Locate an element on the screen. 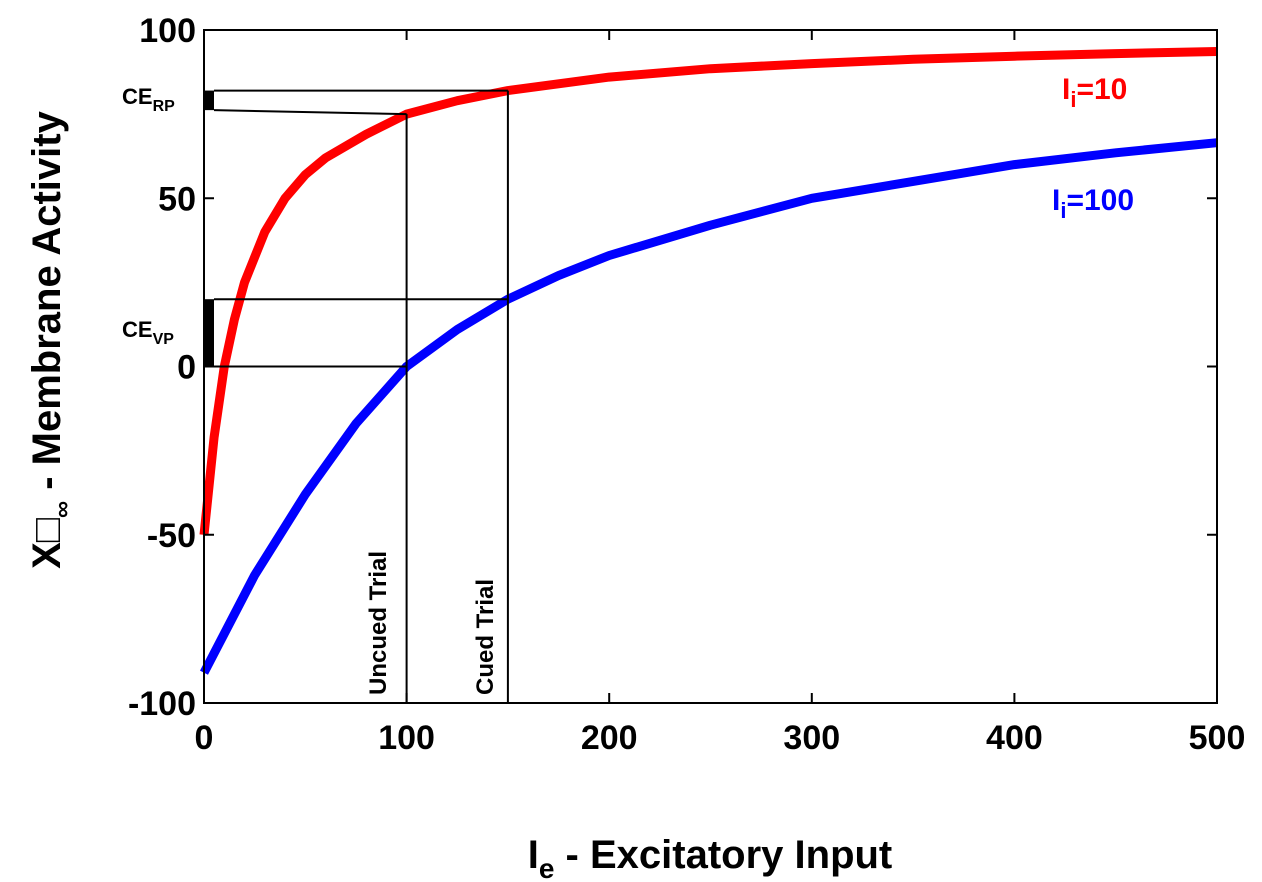 This screenshot has width=1262, height=882. rp-bottom-connector is located at coordinates (310, 112).